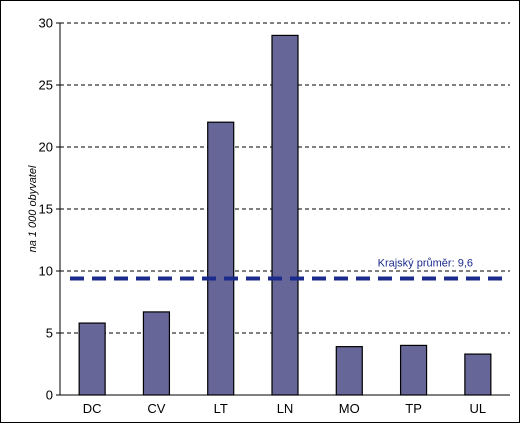 This screenshot has width=520, height=423. Describe the element at coordinates (349, 371) in the screenshot. I see `bar-mo` at that location.